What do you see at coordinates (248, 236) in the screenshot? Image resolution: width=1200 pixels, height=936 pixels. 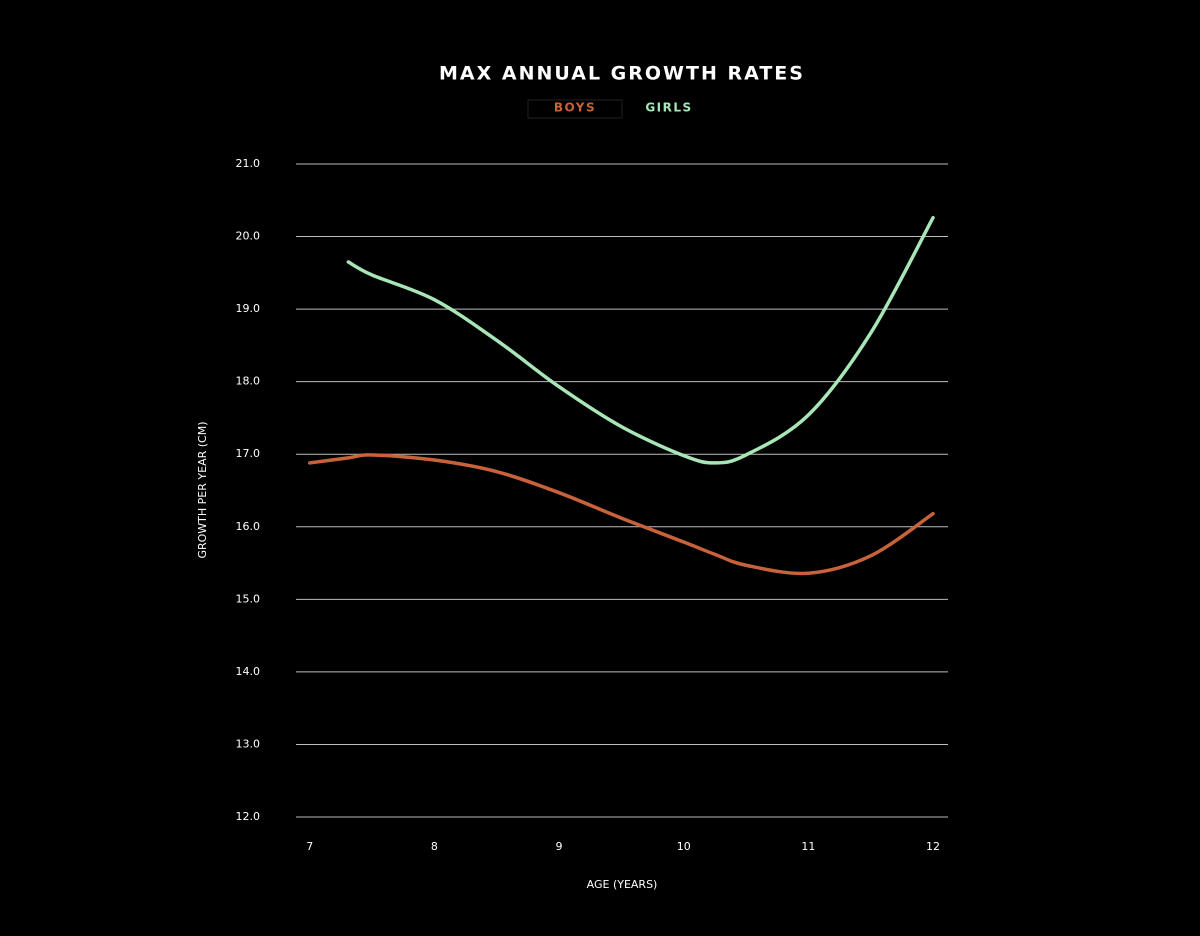 I see `y-tick-label: 20.0` at bounding box center [248, 236].